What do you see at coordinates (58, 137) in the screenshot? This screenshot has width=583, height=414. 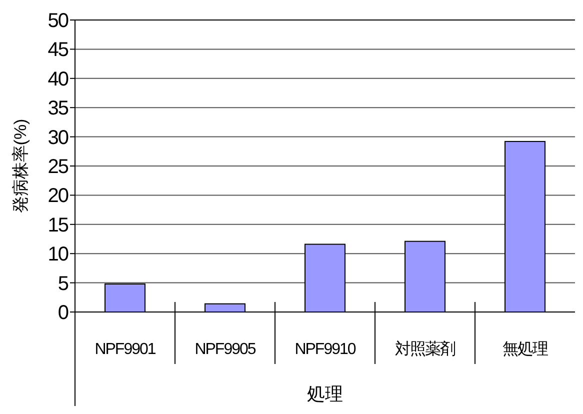 I see `y-tick-label: 30` at bounding box center [58, 137].